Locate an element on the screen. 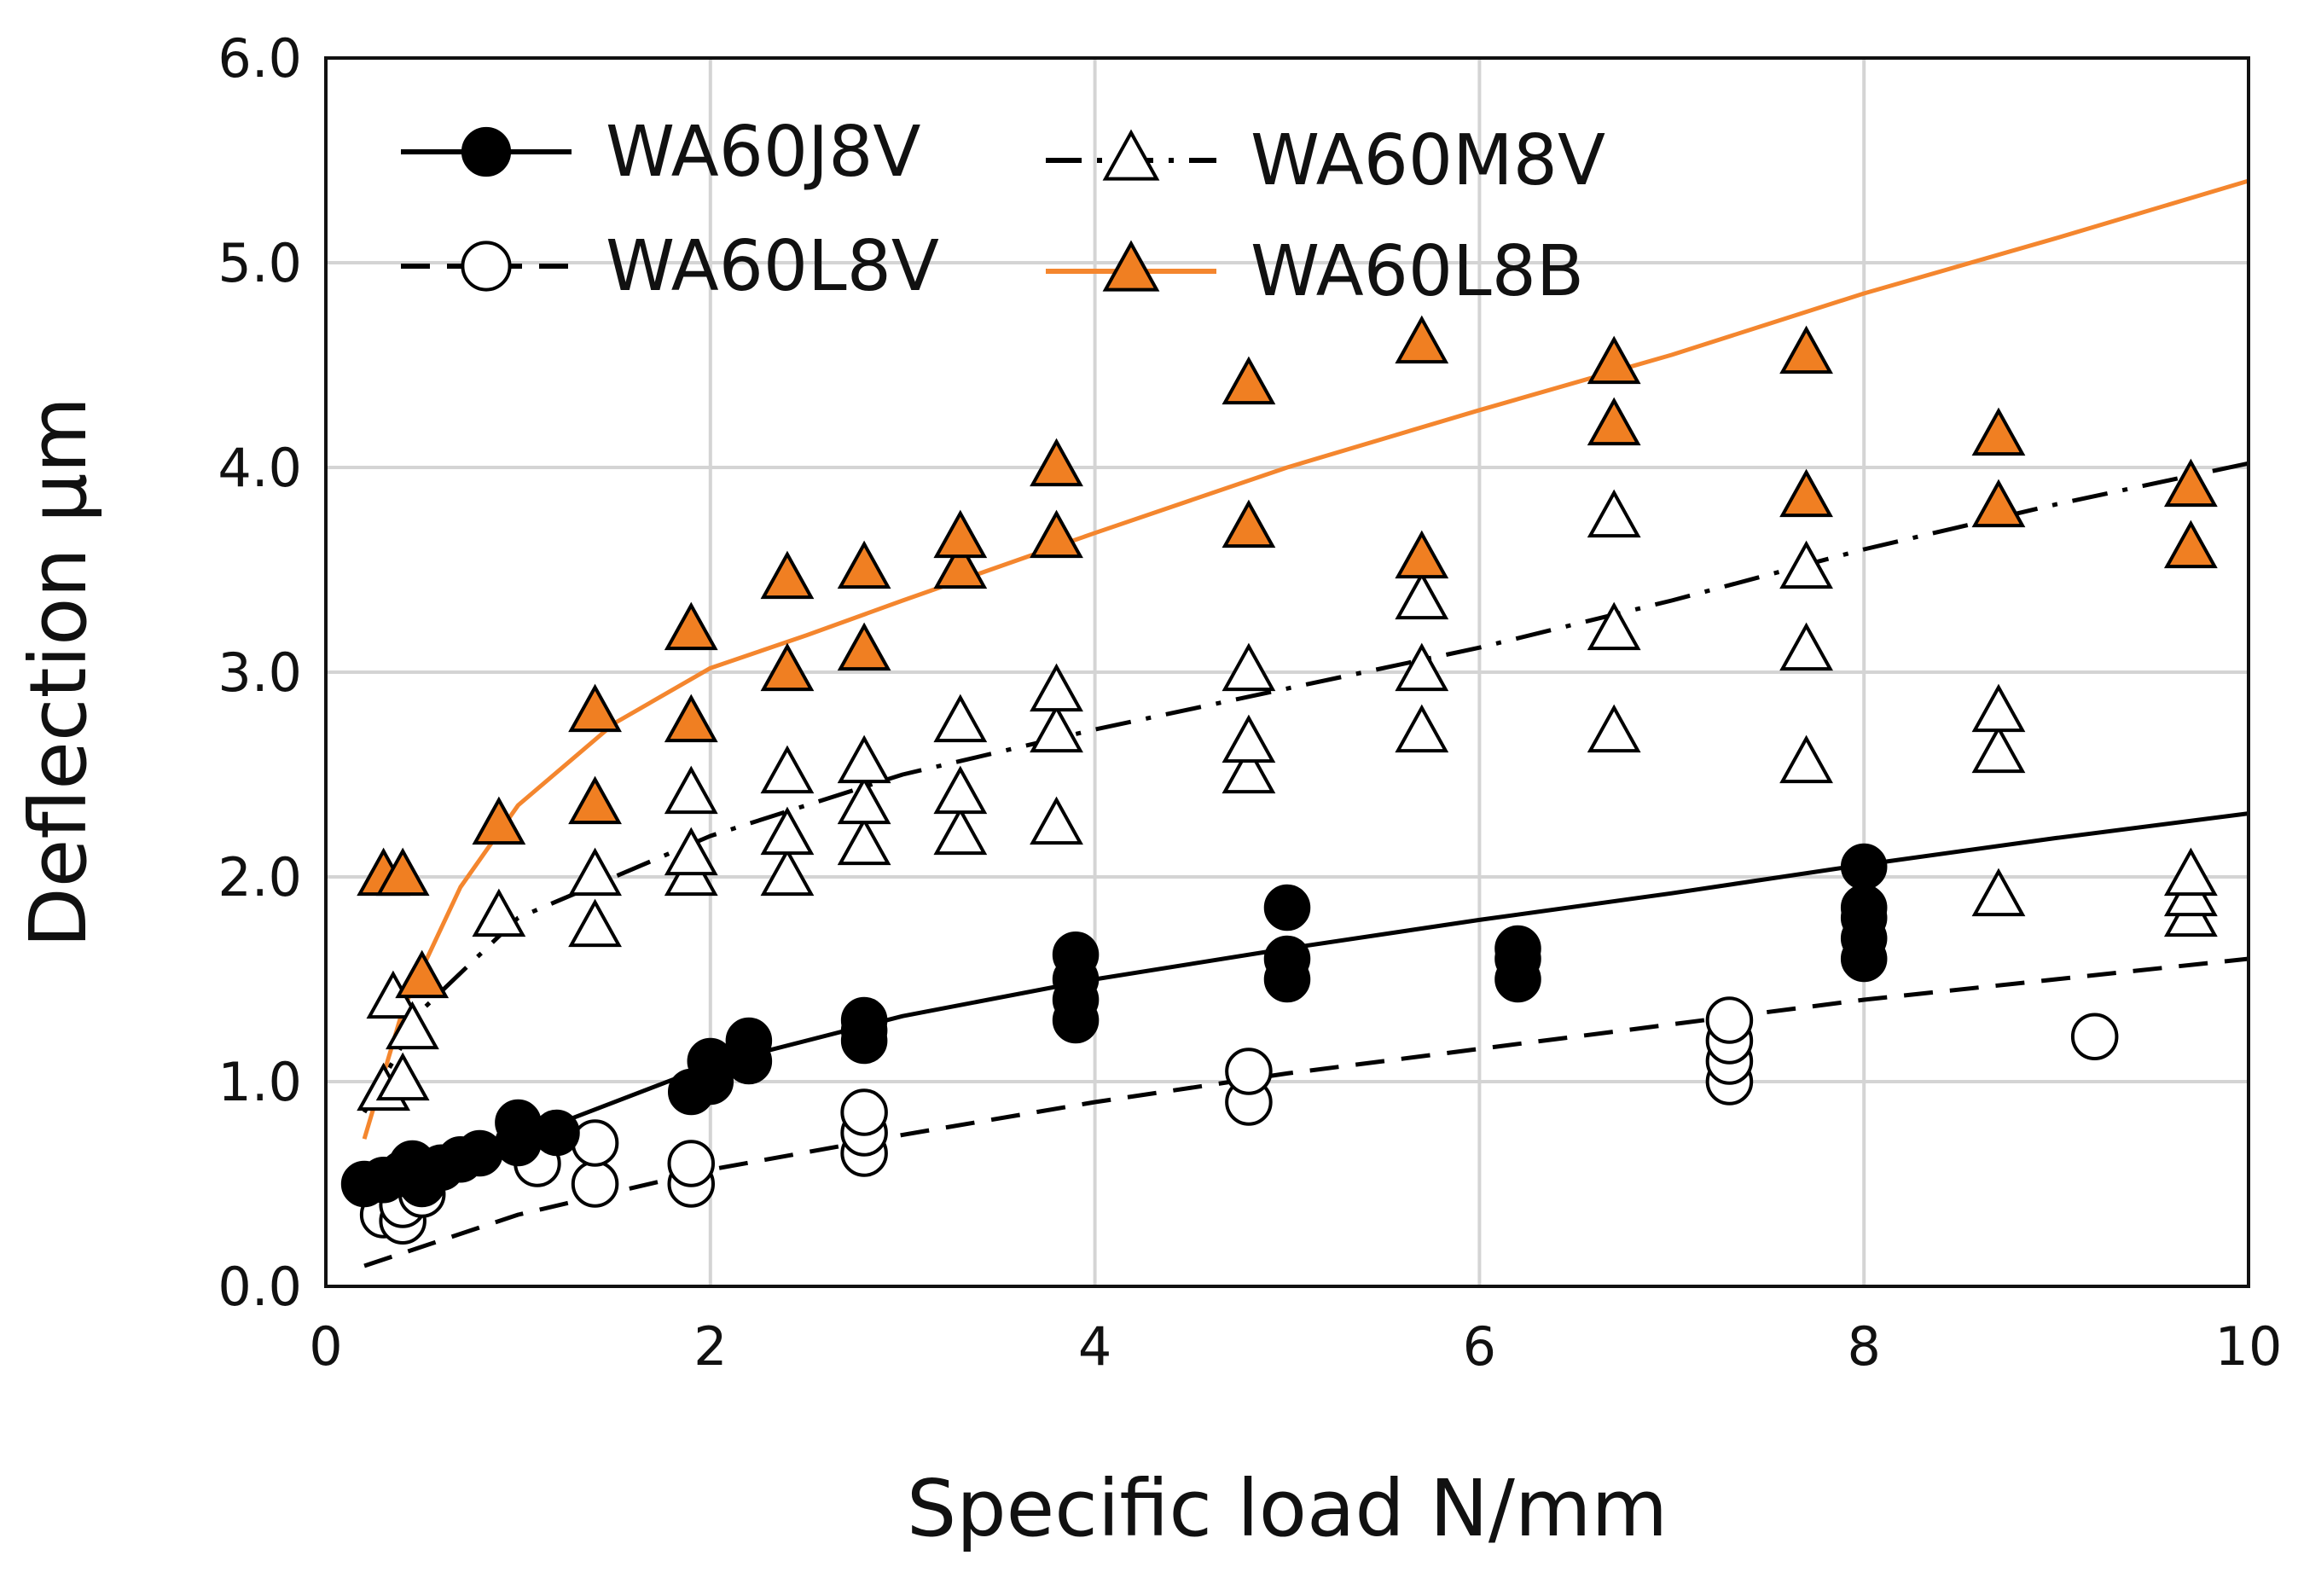 This screenshot has height=1596, width=2298. x-tick-label: 10 is located at coordinates (2249, 1346).